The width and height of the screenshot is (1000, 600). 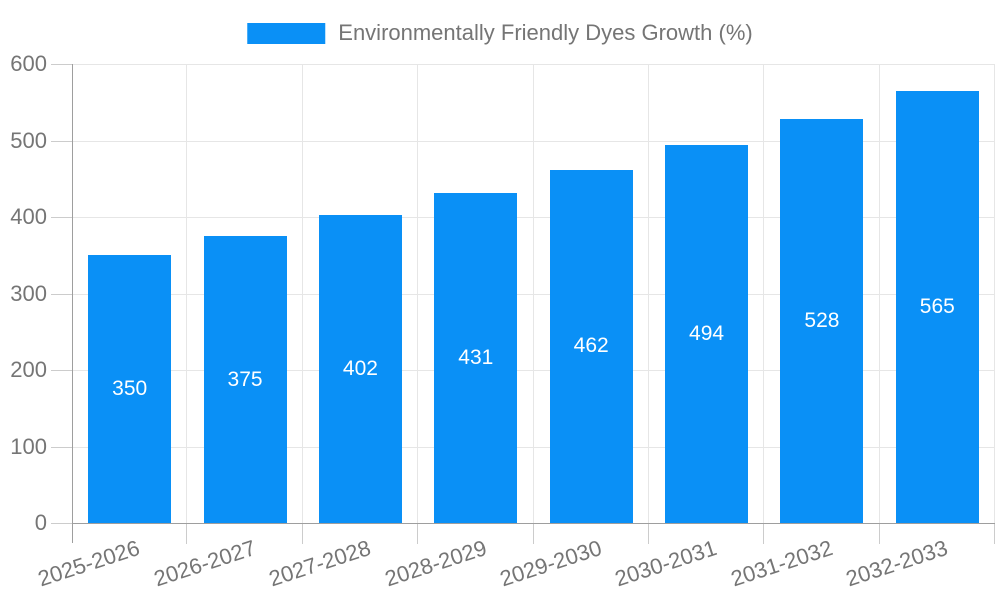 I want to click on bar: 431, so click(x=476, y=358).